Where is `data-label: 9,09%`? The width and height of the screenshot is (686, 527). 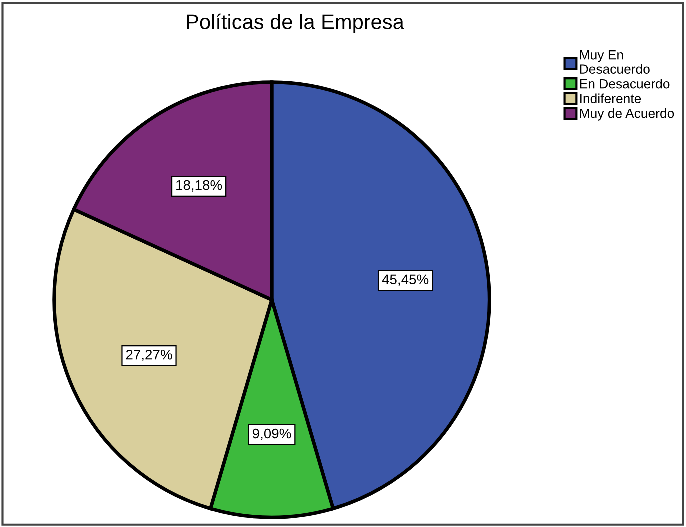 data-label: 9,09% is located at coordinates (272, 434).